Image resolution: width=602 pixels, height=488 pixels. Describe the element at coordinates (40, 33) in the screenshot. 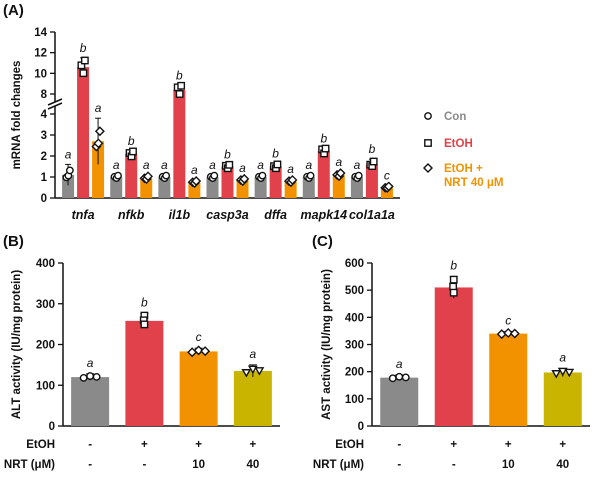

I see `panel-a-y-tick-label: 14` at that location.